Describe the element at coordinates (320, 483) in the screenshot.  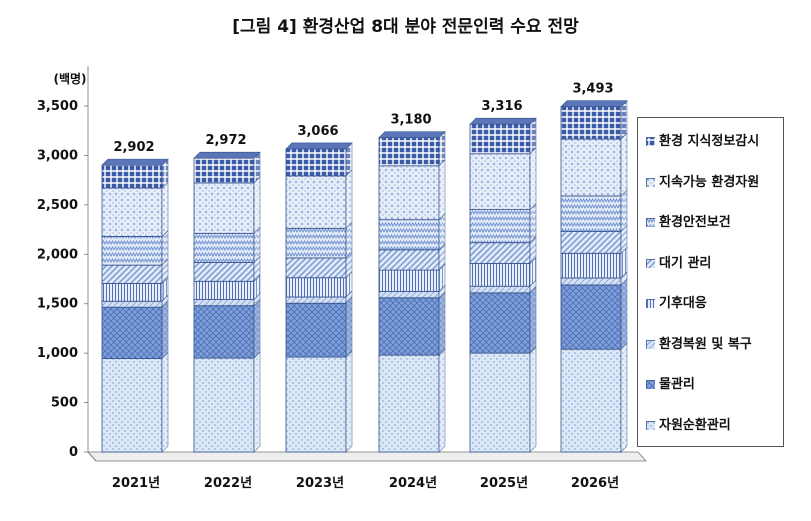
I see `x-tick-label: 2023년` at that location.